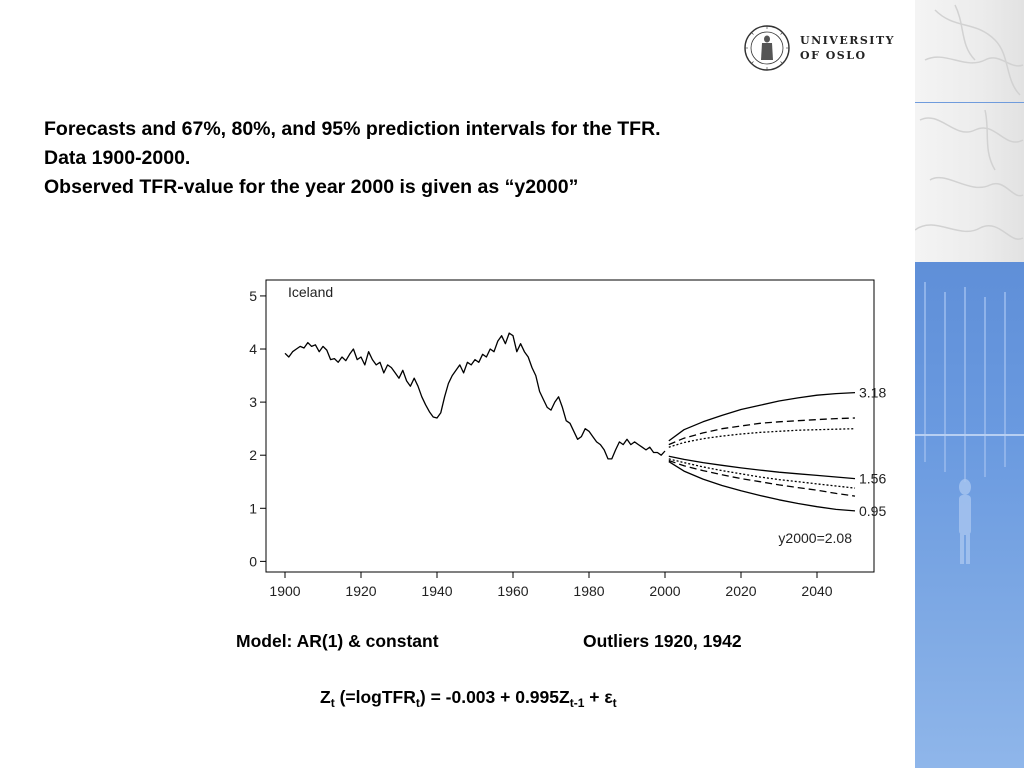  I want to click on model-caption: Model: AR(1) & constant, so click(337, 641).